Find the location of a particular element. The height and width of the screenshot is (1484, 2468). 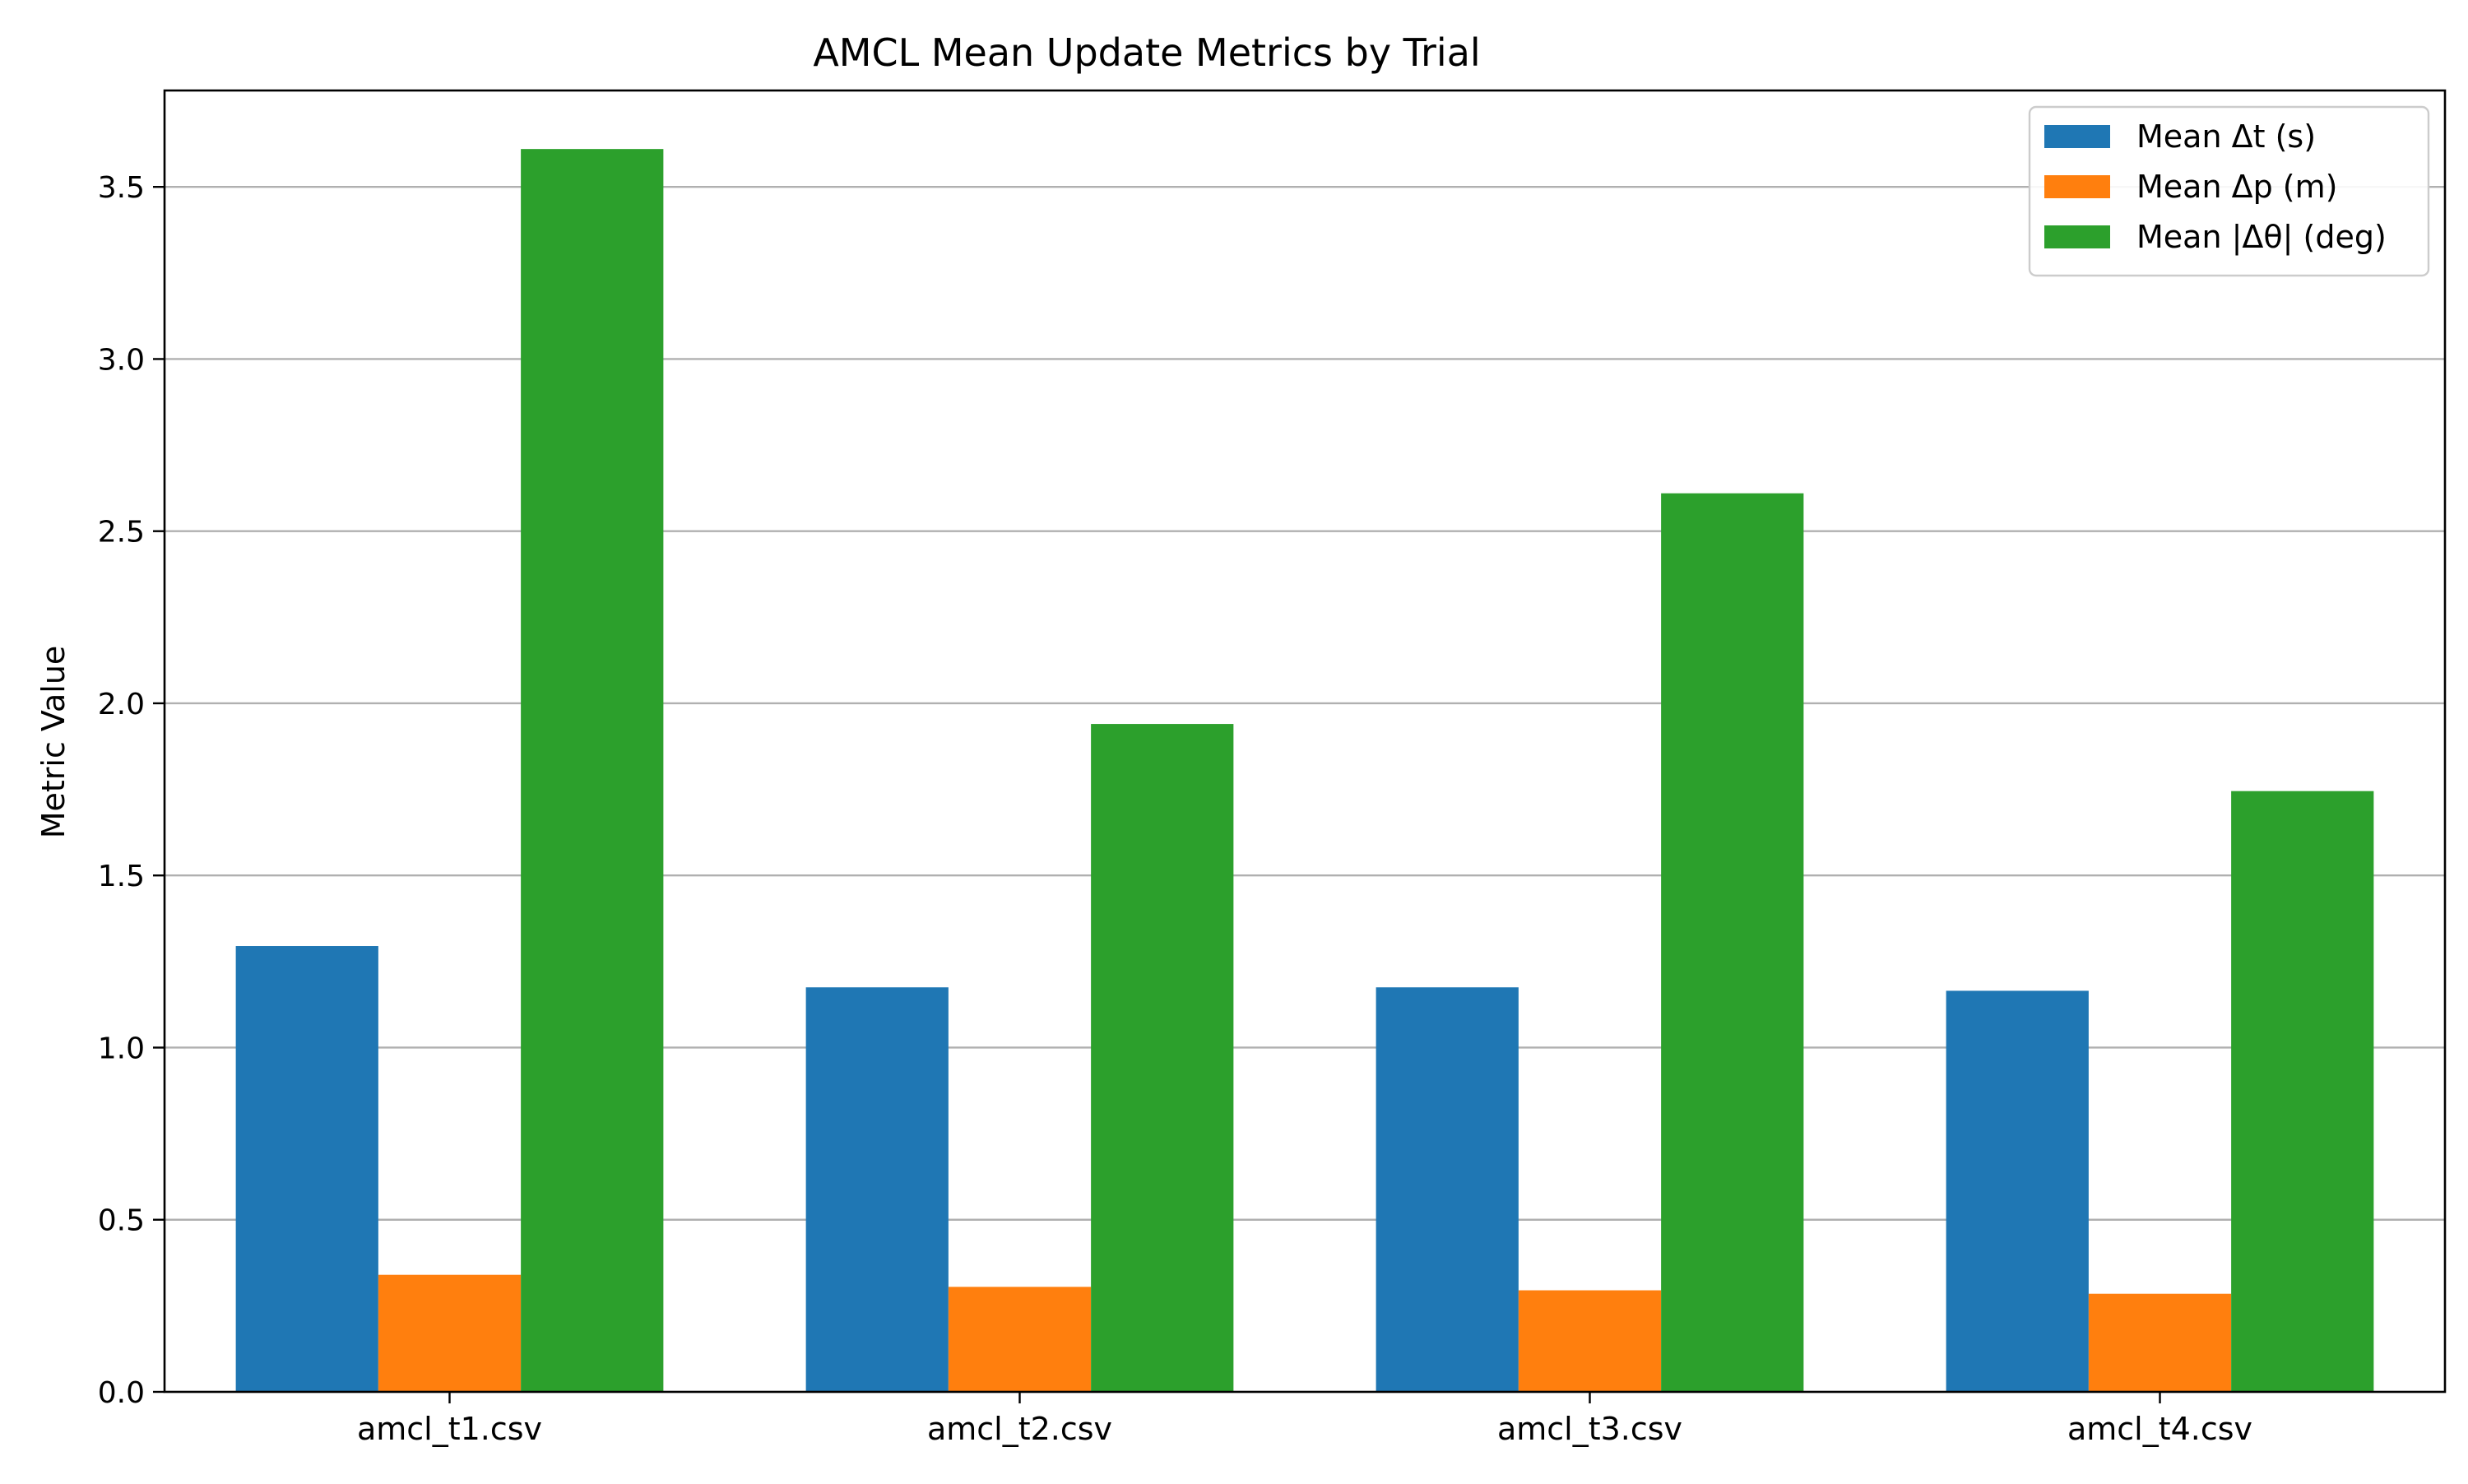

y-tick-label: 0.5 is located at coordinates (121, 1221).